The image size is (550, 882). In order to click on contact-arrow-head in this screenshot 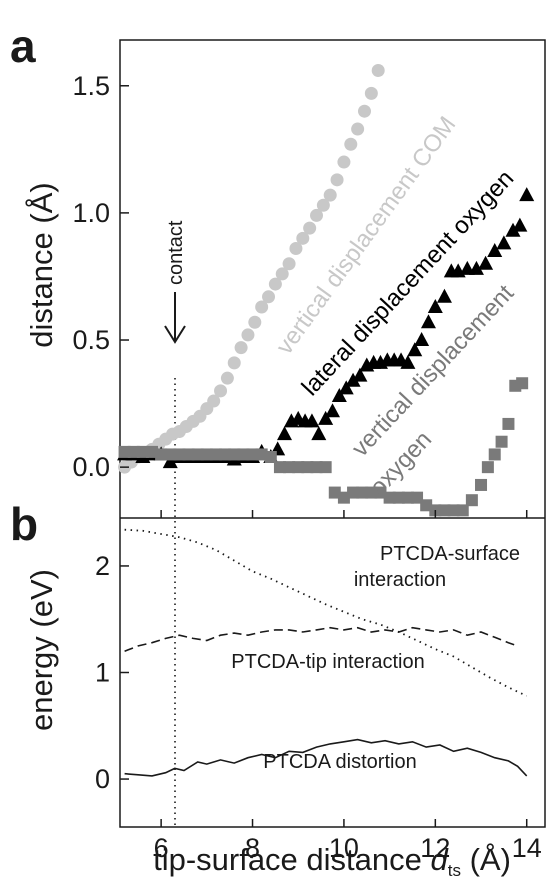, I will do `click(175, 334)`.